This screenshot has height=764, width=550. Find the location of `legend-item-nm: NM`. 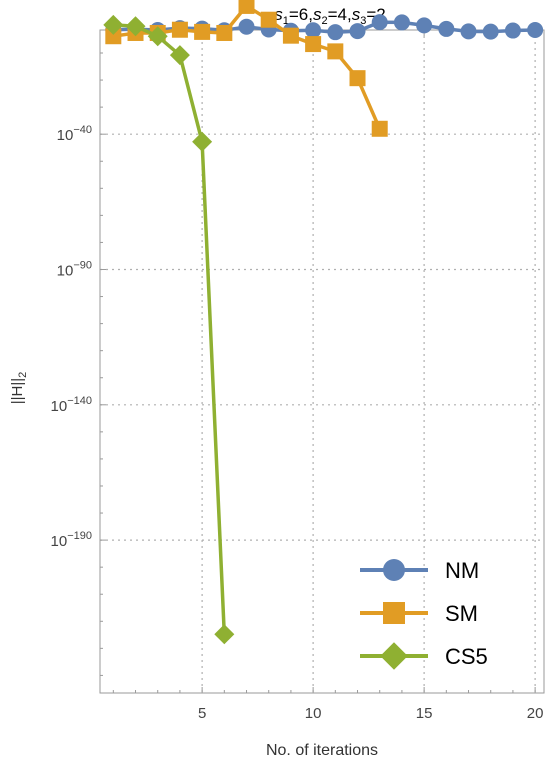

legend-item-nm: NM is located at coordinates (419, 570).